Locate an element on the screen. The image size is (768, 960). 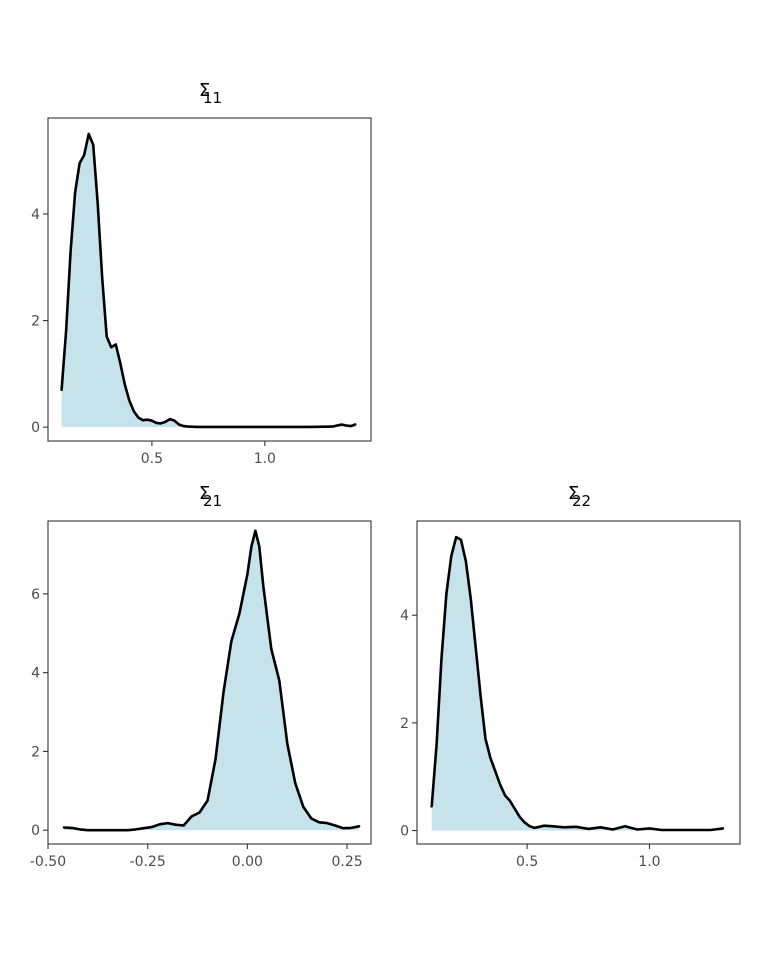
x-tick-label: 0.00 is located at coordinates (247, 862).